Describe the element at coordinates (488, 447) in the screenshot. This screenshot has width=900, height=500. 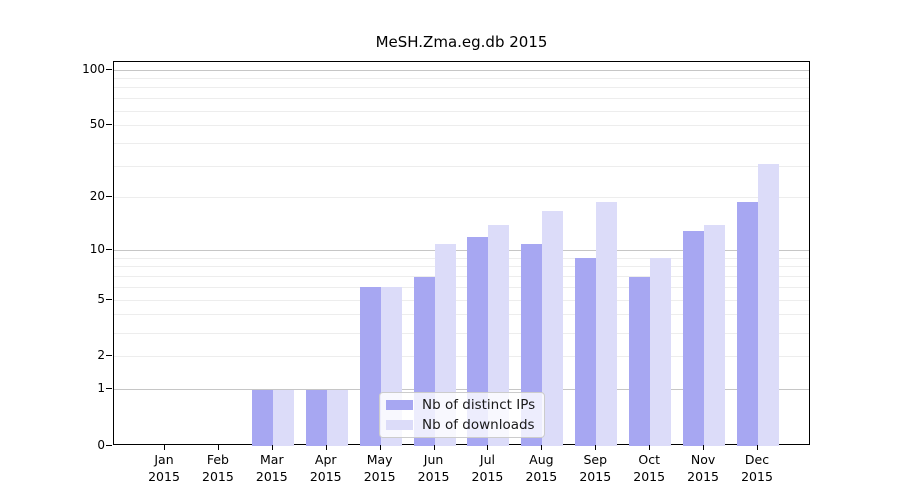
I see `x-tick-mark-jul-2015` at that location.